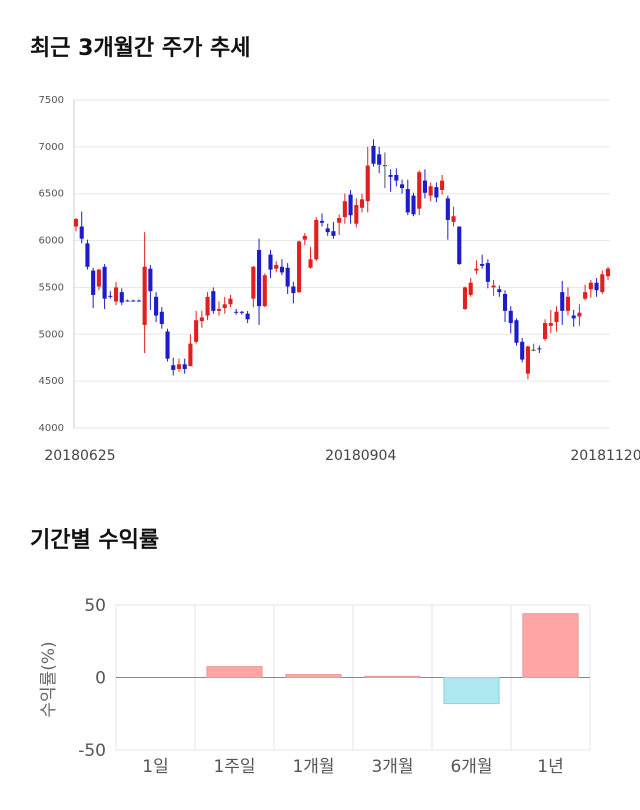 The image size is (640, 810). What do you see at coordinates (95, 540) in the screenshot?
I see `returns-title: 기간별 수익률` at bounding box center [95, 540].